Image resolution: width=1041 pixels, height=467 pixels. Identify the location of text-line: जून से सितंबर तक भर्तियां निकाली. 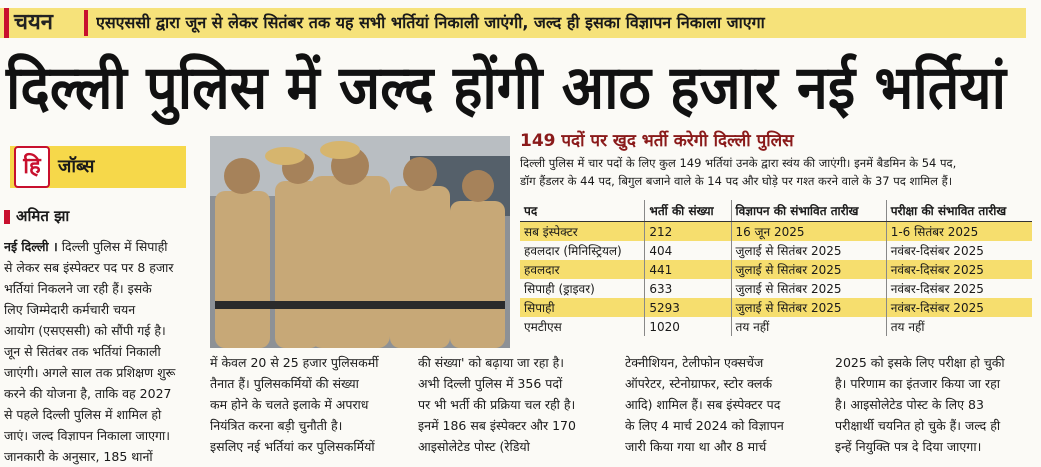
(82, 351).